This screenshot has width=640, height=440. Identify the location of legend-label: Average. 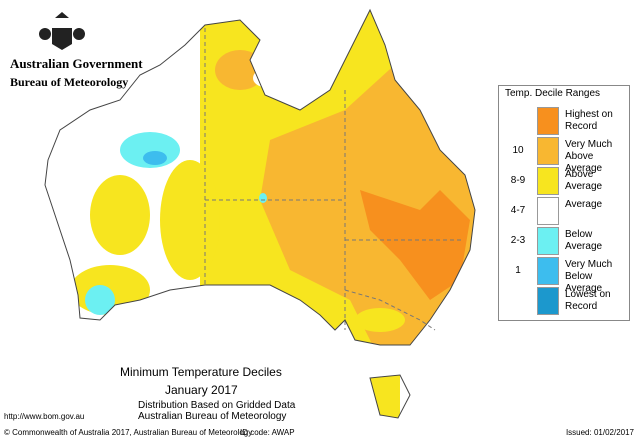
(584, 204).